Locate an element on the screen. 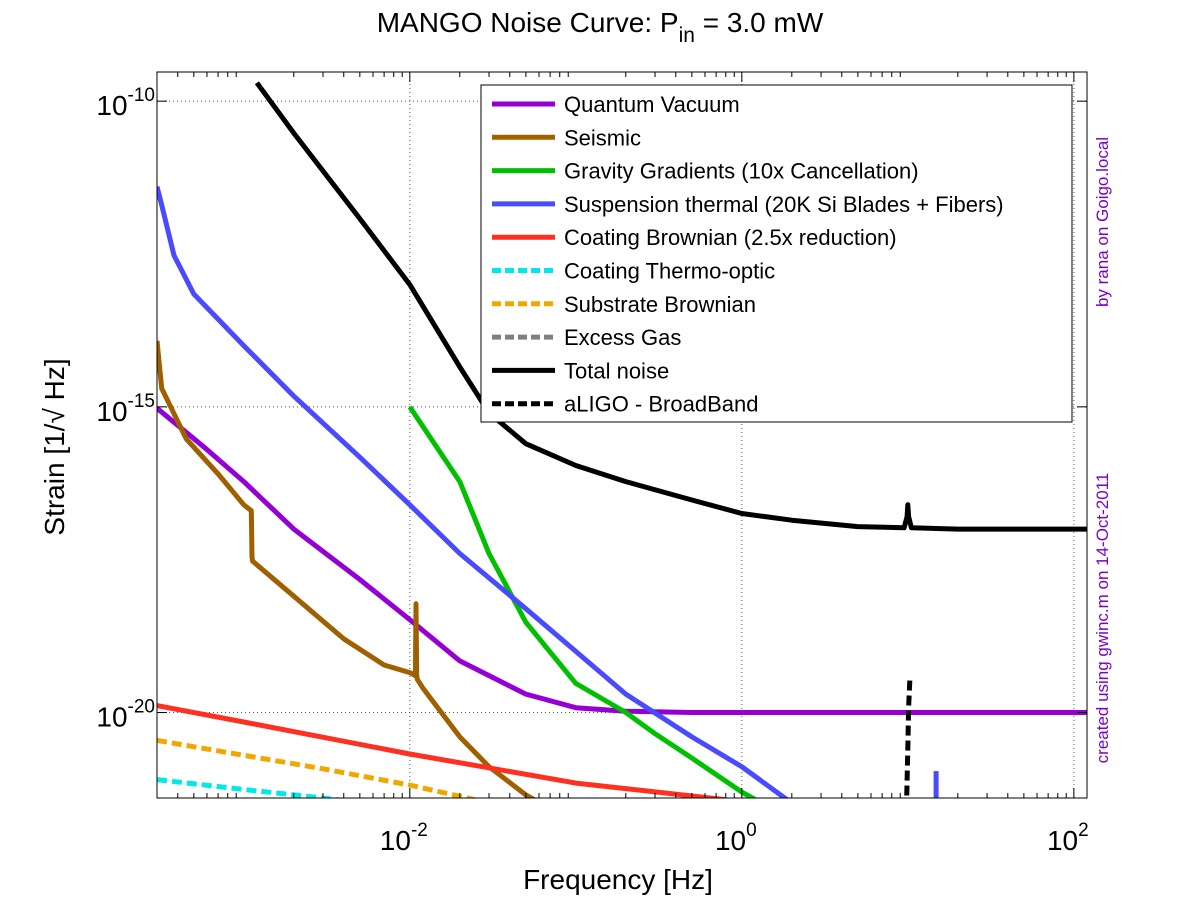  x-tick-label-0: 10⁻² is located at coordinates (404, 838).